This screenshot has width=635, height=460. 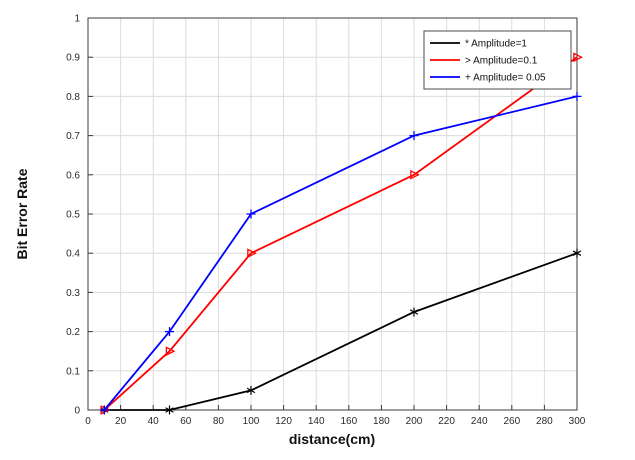 I want to click on x-tick-label: 100, so click(x=251, y=421).